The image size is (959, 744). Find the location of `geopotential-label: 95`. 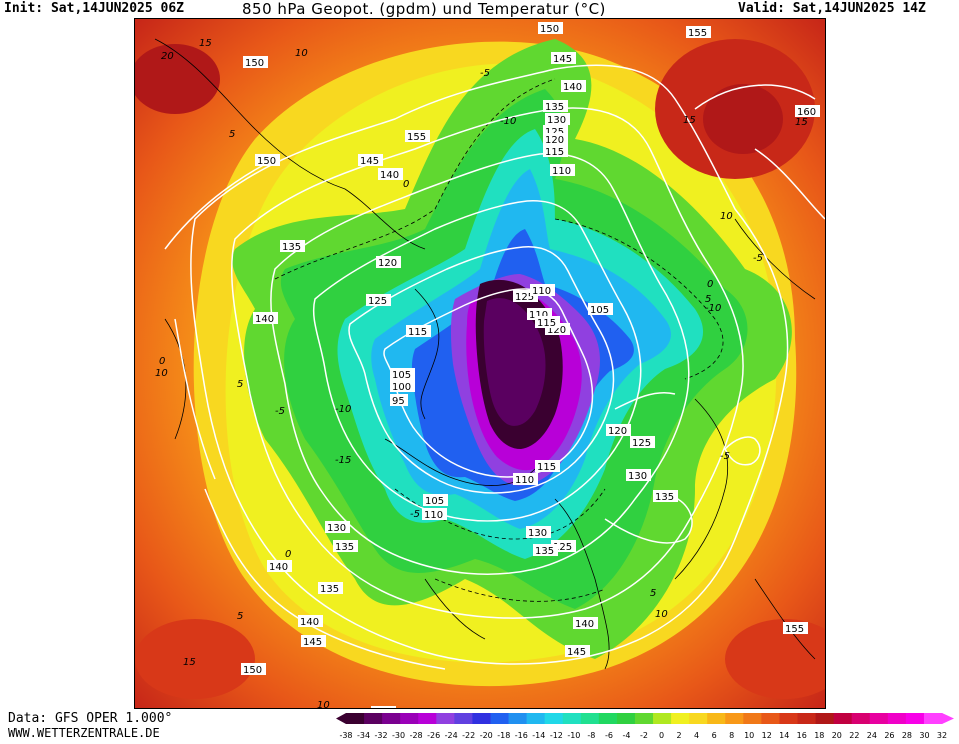

geopotential-label: 95 is located at coordinates (399, 400).